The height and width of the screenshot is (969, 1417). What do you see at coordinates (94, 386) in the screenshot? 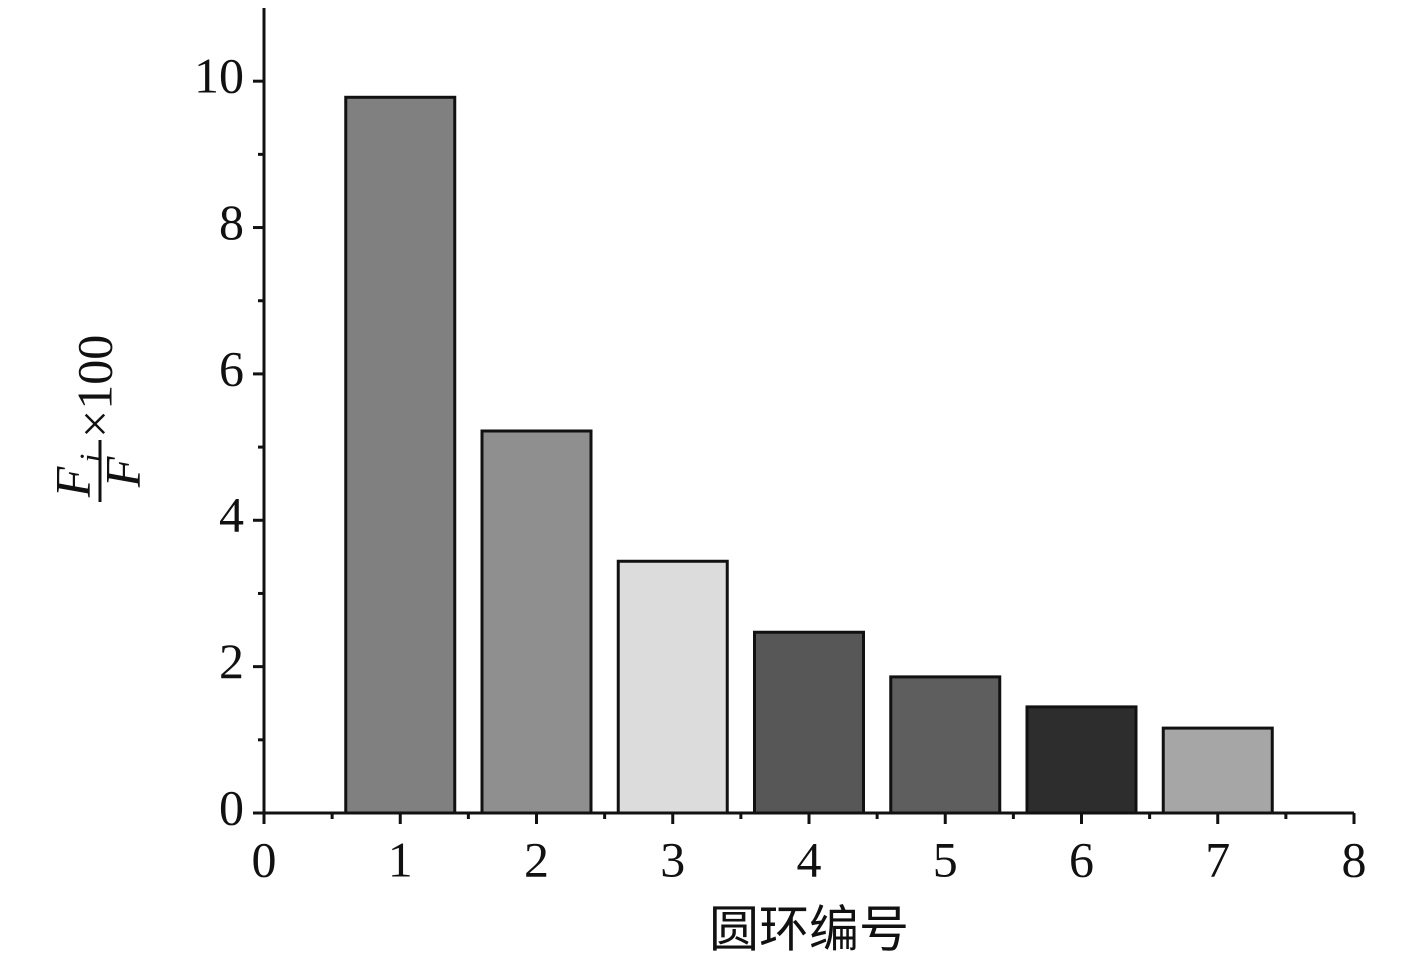
I see `y-label-suffix: ×100` at bounding box center [94, 386].